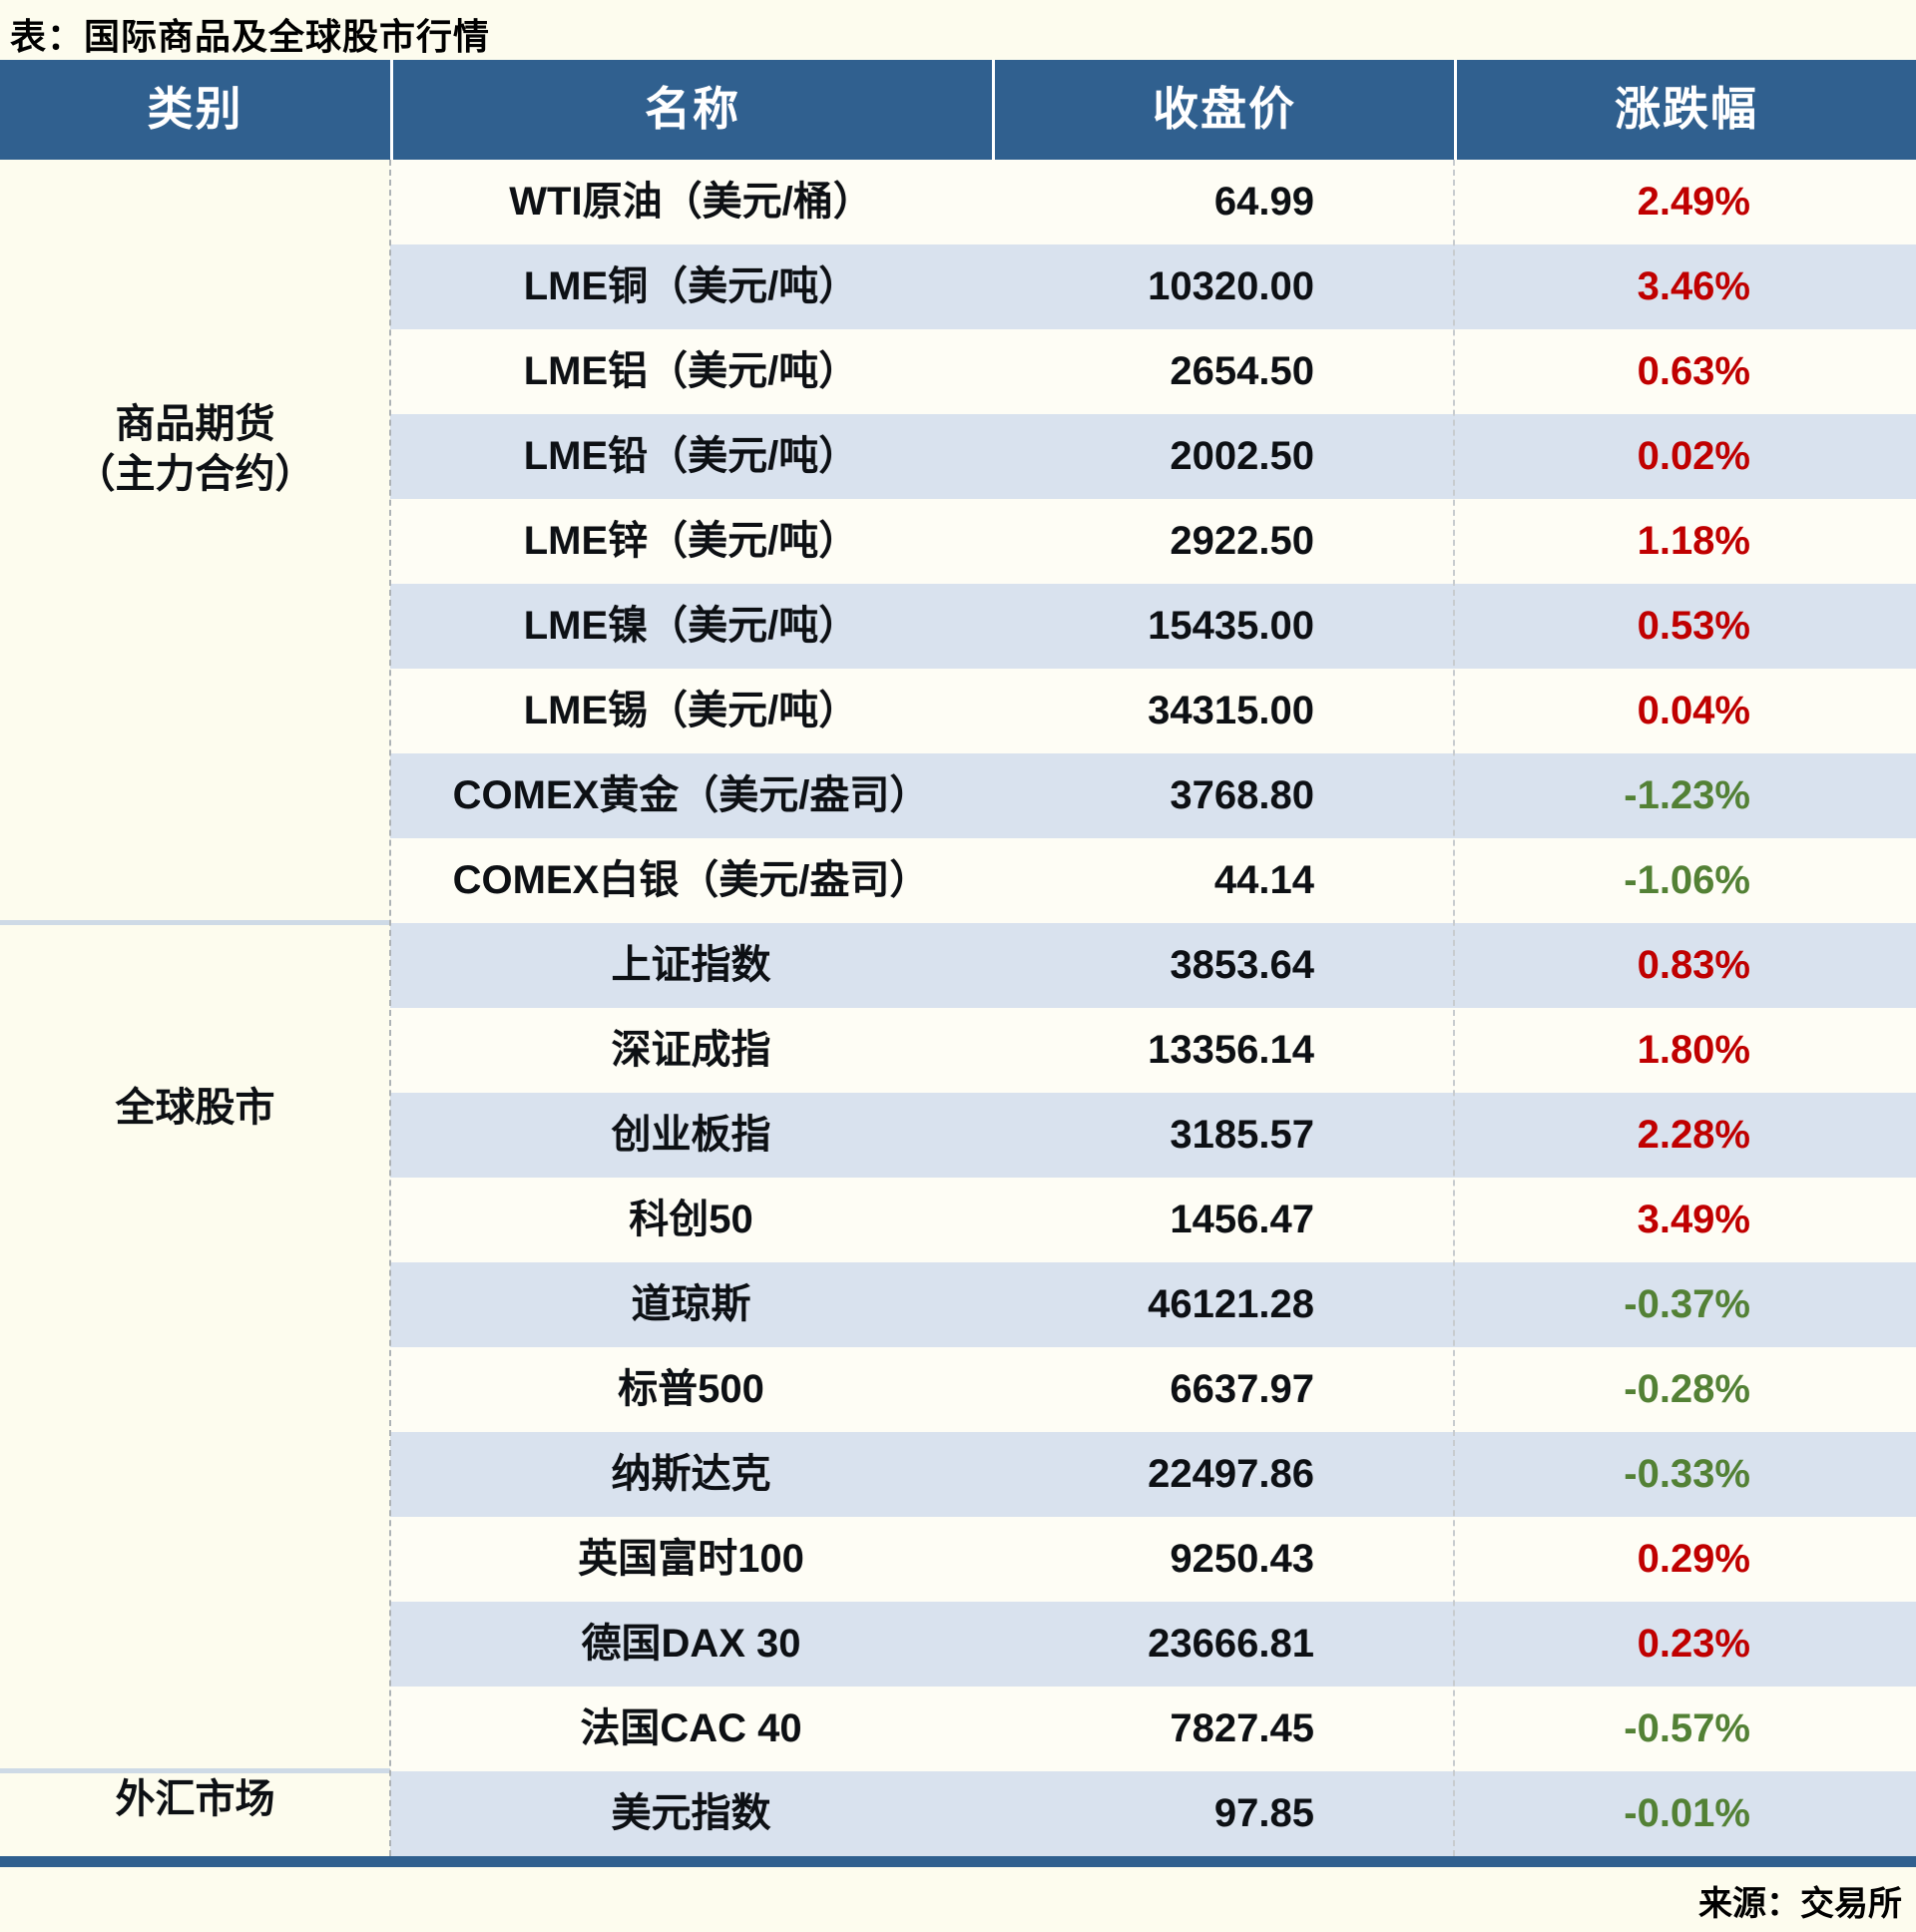 This screenshot has width=1916, height=1932. What do you see at coordinates (1153, 456) in the screenshot?
I see `table-row: LME铅（美元/吨） 2002.50 0.02%` at bounding box center [1153, 456].